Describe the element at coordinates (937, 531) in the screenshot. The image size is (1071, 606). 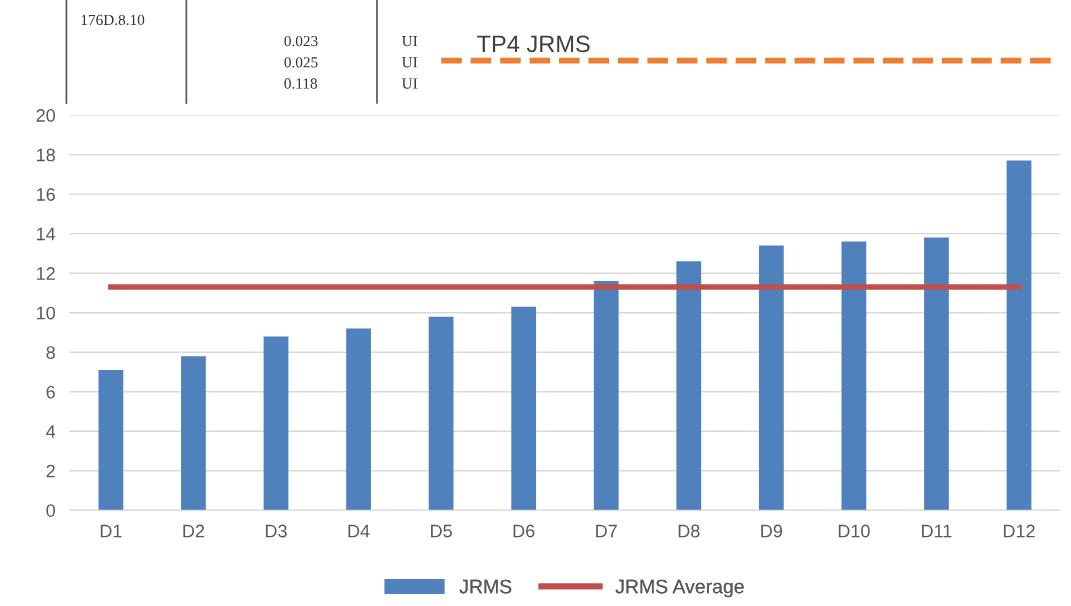
I see `x-tick-label: D11` at that location.